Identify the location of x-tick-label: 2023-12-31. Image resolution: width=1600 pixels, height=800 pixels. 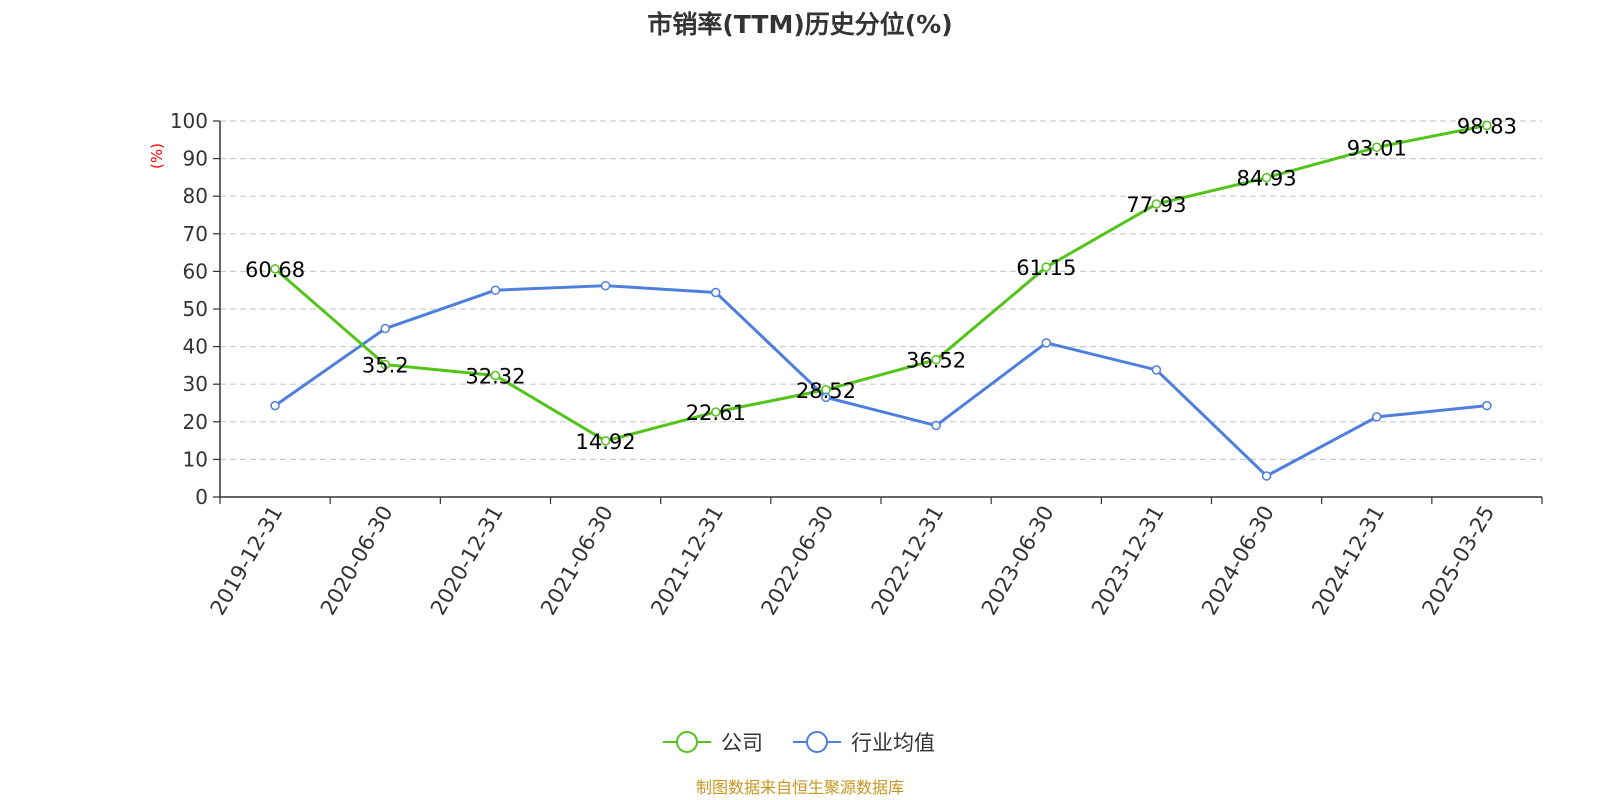
(1128, 561).